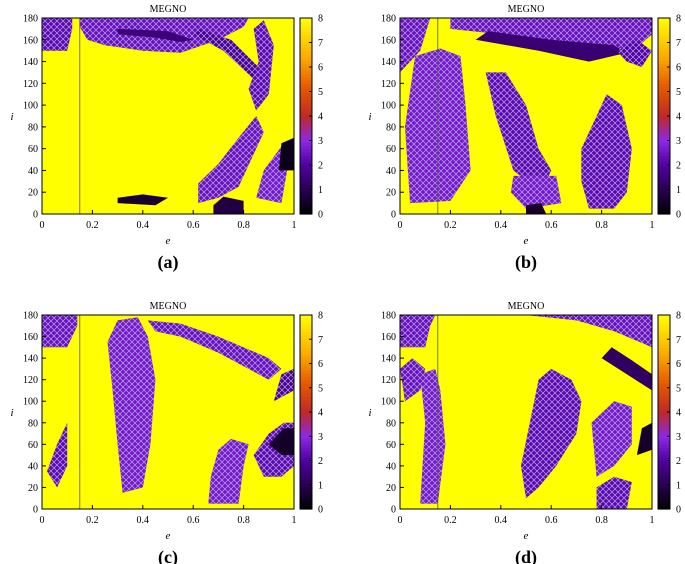 Image resolution: width=685 pixels, height=564 pixels. Describe the element at coordinates (678, 461) in the screenshot. I see `colorbar-tick-label: 2` at that location.